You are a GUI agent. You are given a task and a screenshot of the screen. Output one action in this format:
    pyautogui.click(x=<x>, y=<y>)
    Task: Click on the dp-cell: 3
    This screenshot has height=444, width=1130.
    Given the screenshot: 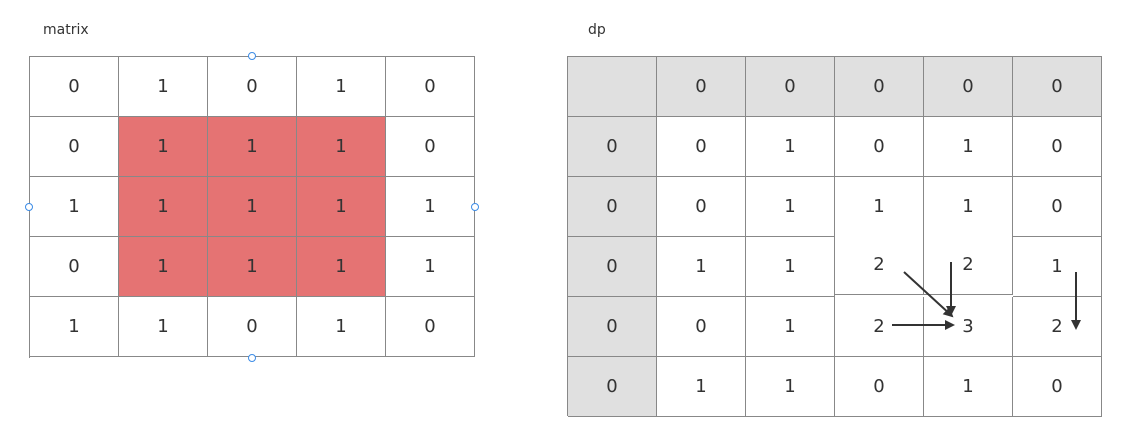 What is the action you would take?
    pyautogui.click(x=968, y=327)
    